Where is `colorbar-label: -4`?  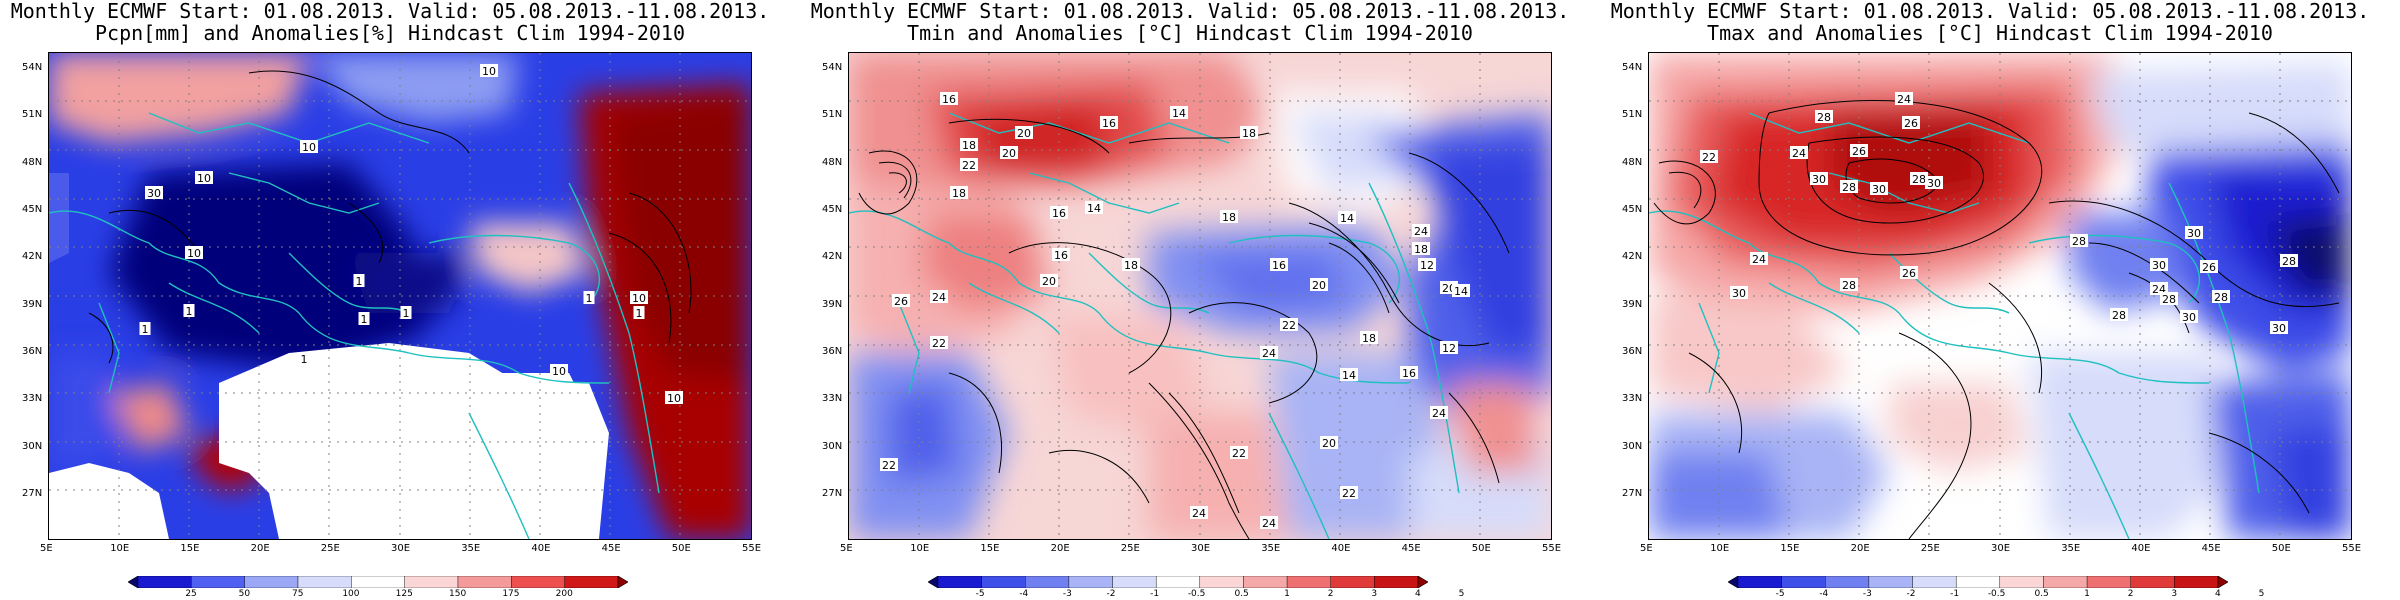 colorbar-label: -4 is located at coordinates (1024, 594).